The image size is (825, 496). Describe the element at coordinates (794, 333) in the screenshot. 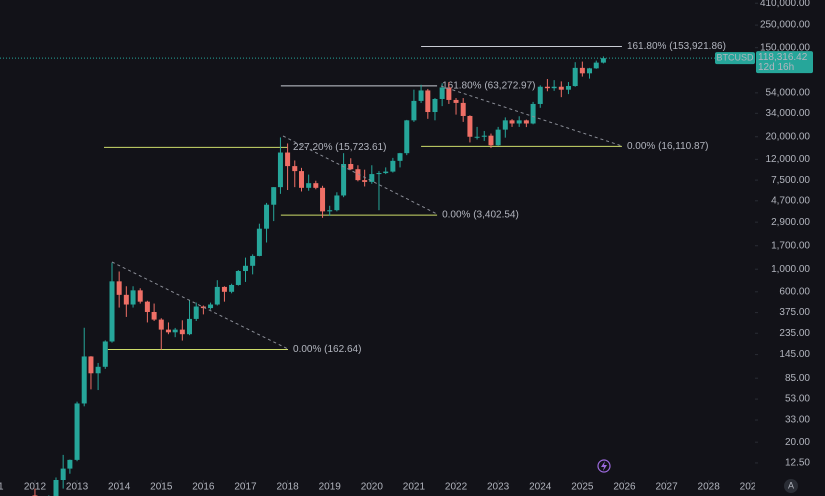

I see `y-tick-label: 235.00` at that location.